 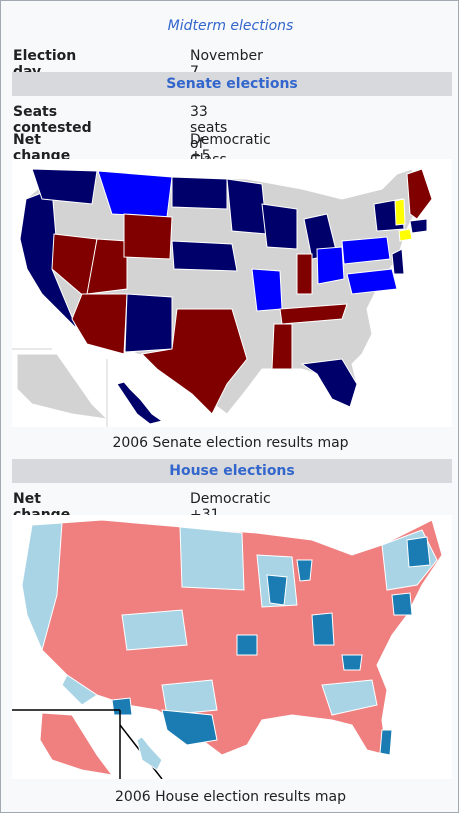 I want to click on senate-state-nm, so click(x=148, y=323).